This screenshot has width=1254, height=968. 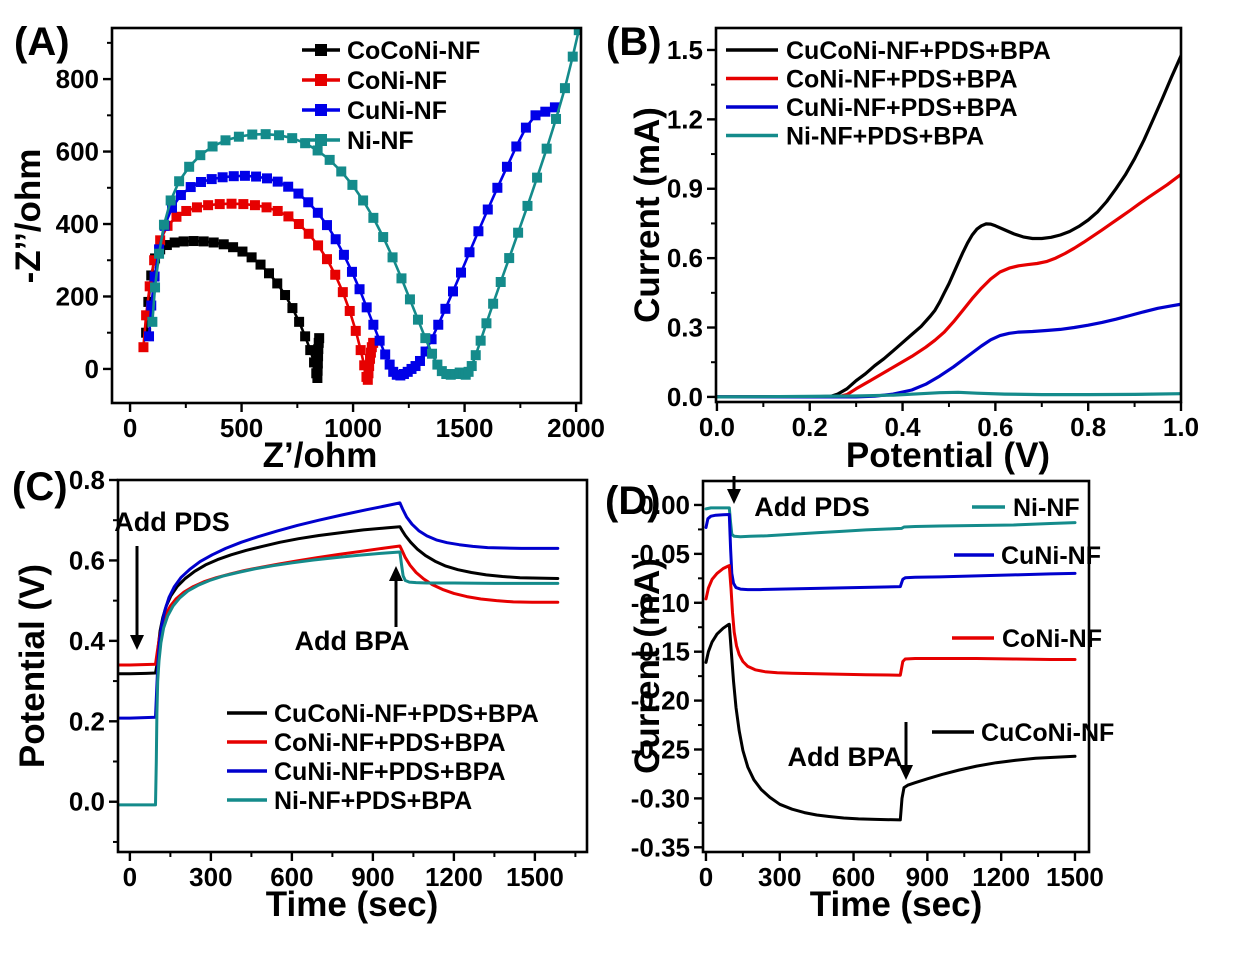 I want to click on panel-C-annotation: Add PDS, so click(x=172, y=578).